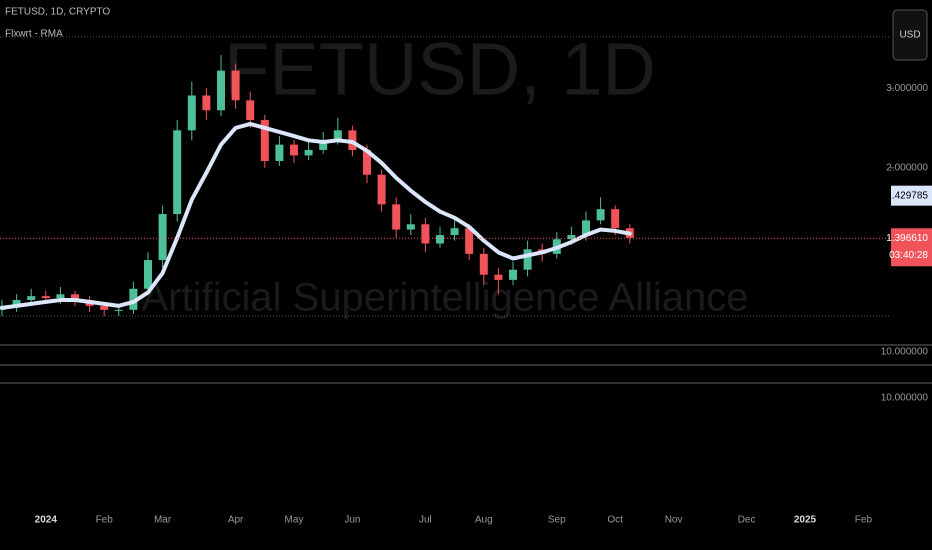 The height and width of the screenshot is (550, 932). Describe the element at coordinates (57, 12) in the screenshot. I see `symbol-title: FETUSD, 1D, CRYPTO` at that location.